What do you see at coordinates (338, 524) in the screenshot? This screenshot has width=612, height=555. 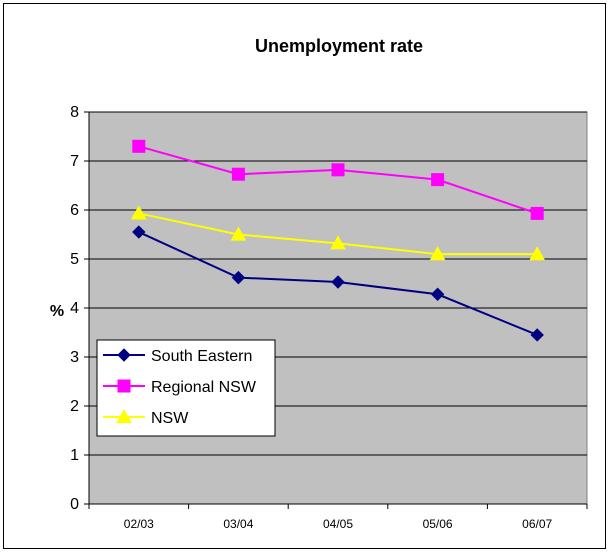 I see `x-tick-label-04-05: 04/05` at bounding box center [338, 524].